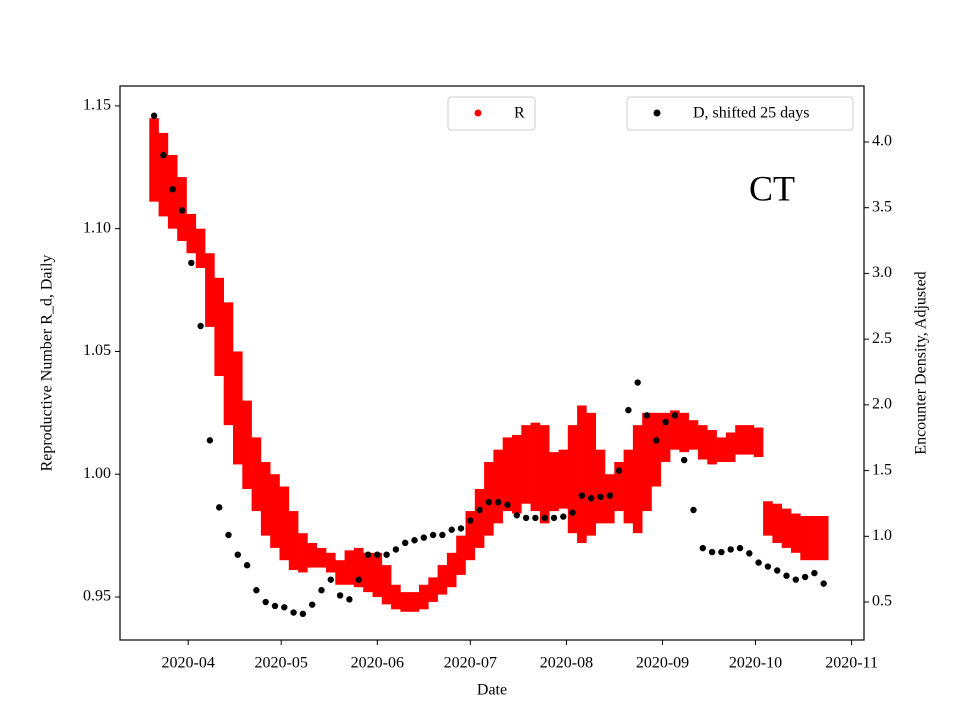 The width and height of the screenshot is (960, 720). I want to click on y-tick-label: 1.05, so click(97, 350).